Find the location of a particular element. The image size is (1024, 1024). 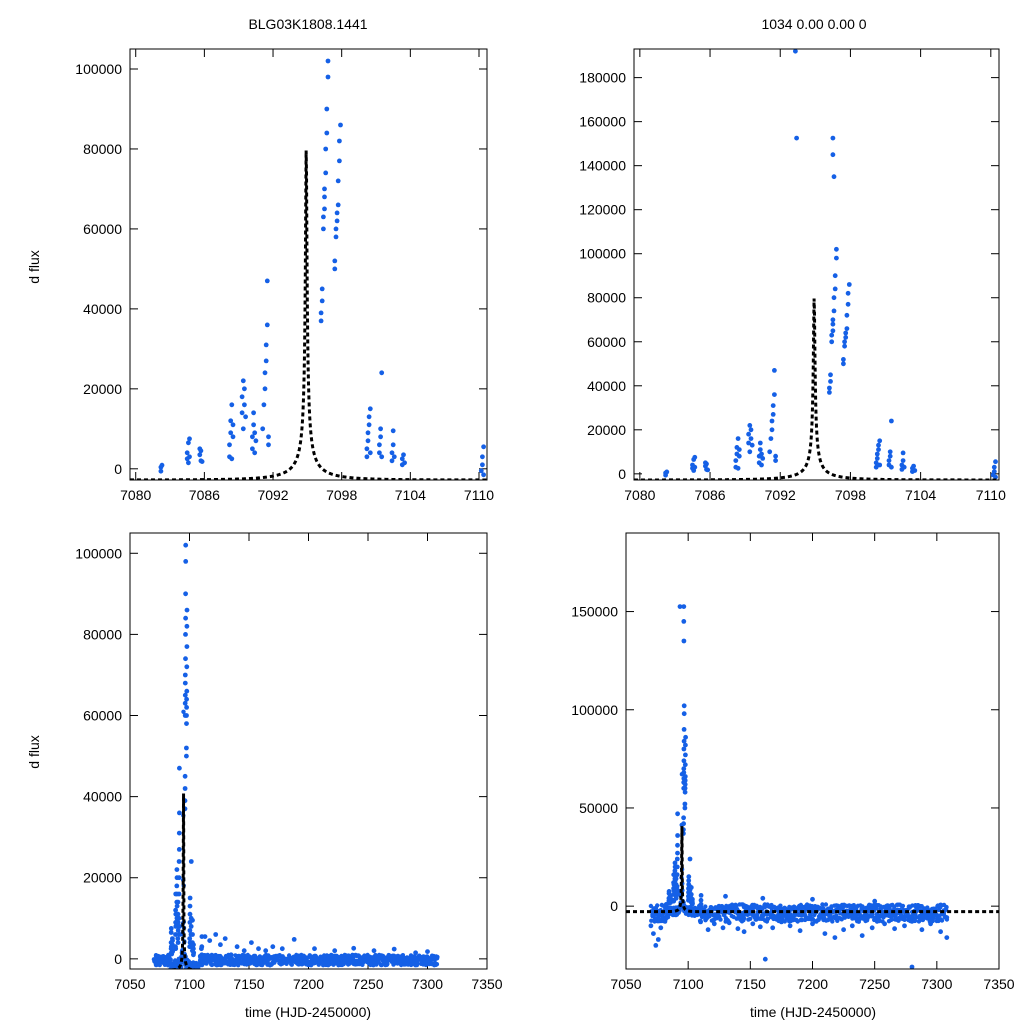

y-tick-label: 100000 is located at coordinates (98, 553).